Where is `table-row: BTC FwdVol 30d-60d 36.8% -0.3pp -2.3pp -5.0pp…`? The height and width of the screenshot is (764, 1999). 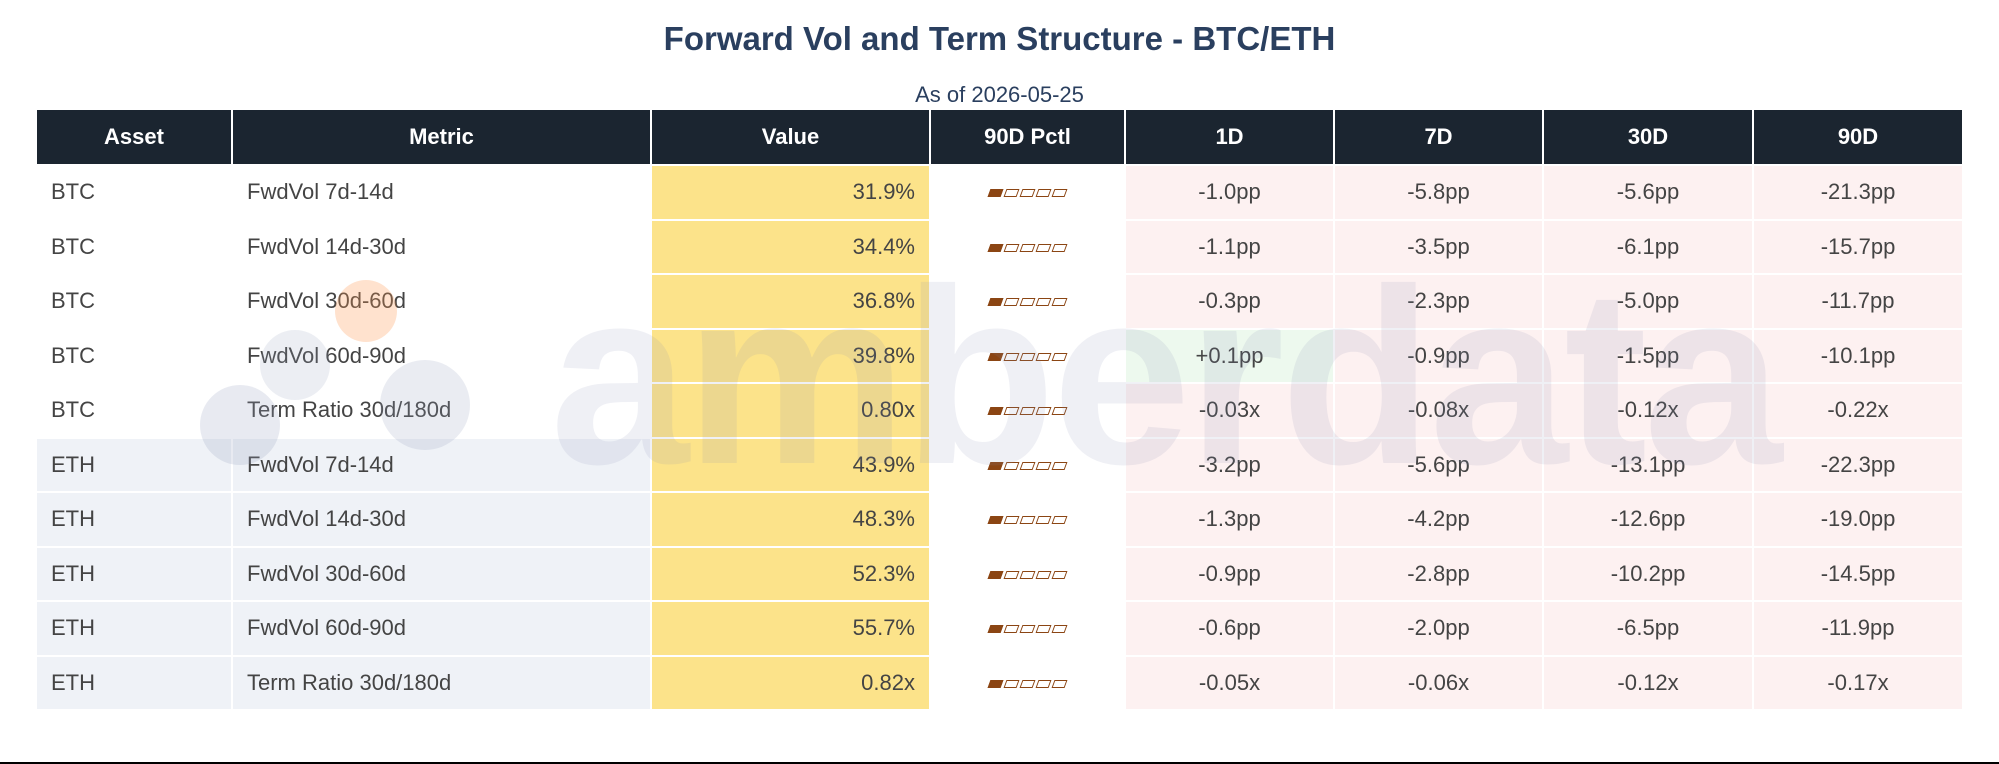
table-row: BTC FwdVol 30d-60d 36.8% -0.3pp -2.3pp -5.0pp… is located at coordinates (999, 301).